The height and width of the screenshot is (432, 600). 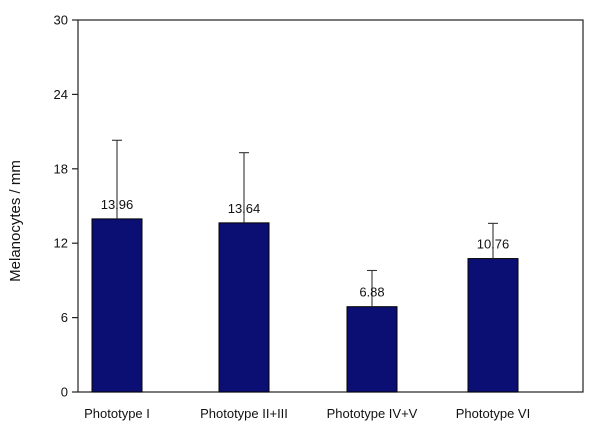 I want to click on y-tick-label: 24, so click(x=61, y=94).